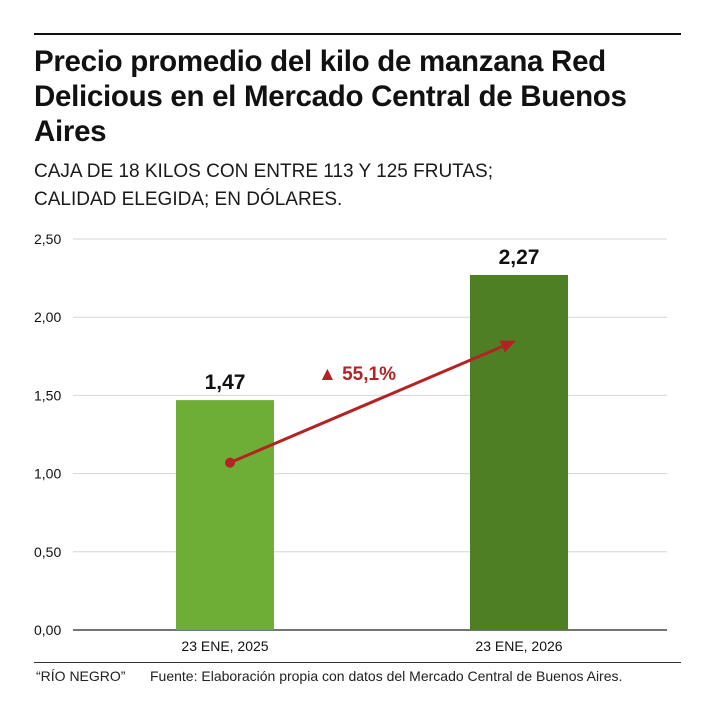 The image size is (713, 719). What do you see at coordinates (47, 434) in the screenshot?
I see `y-axis-ticks: 0,00 0,50 1,00 1,50 2,00 2,50` at bounding box center [47, 434].